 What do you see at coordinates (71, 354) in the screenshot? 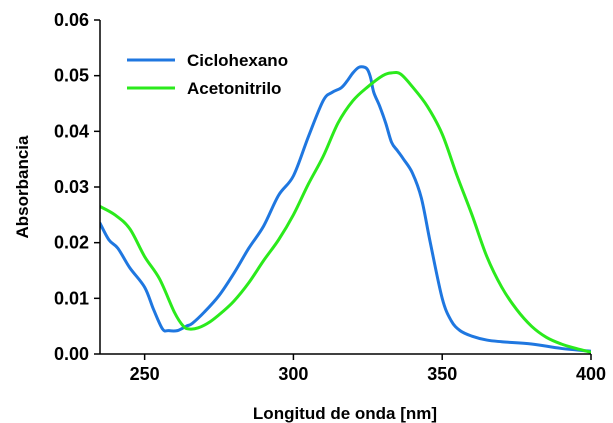
I see `y-tick-label: 0.00` at bounding box center [71, 354].